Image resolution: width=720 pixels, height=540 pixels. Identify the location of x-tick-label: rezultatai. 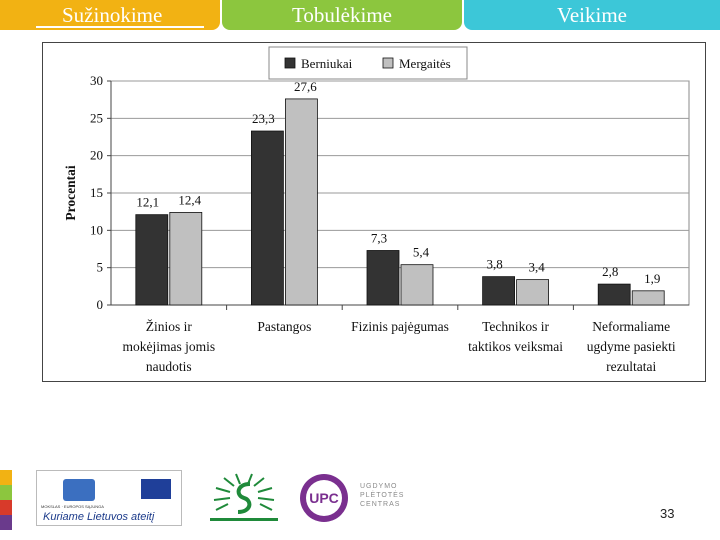
(631, 366).